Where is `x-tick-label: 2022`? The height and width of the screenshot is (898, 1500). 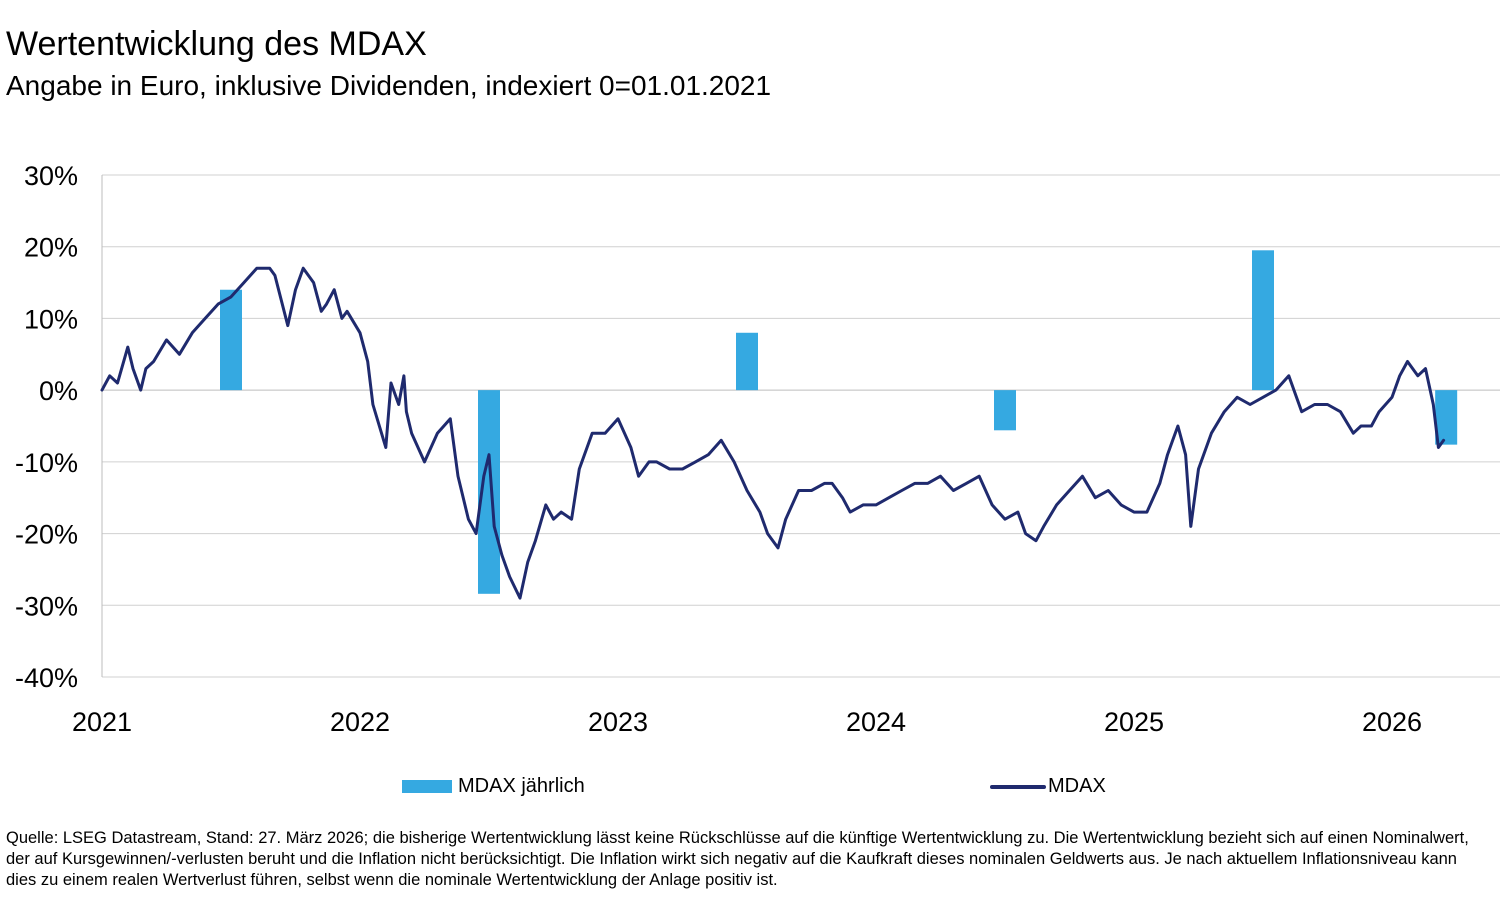
x-tick-label: 2022 is located at coordinates (360, 722).